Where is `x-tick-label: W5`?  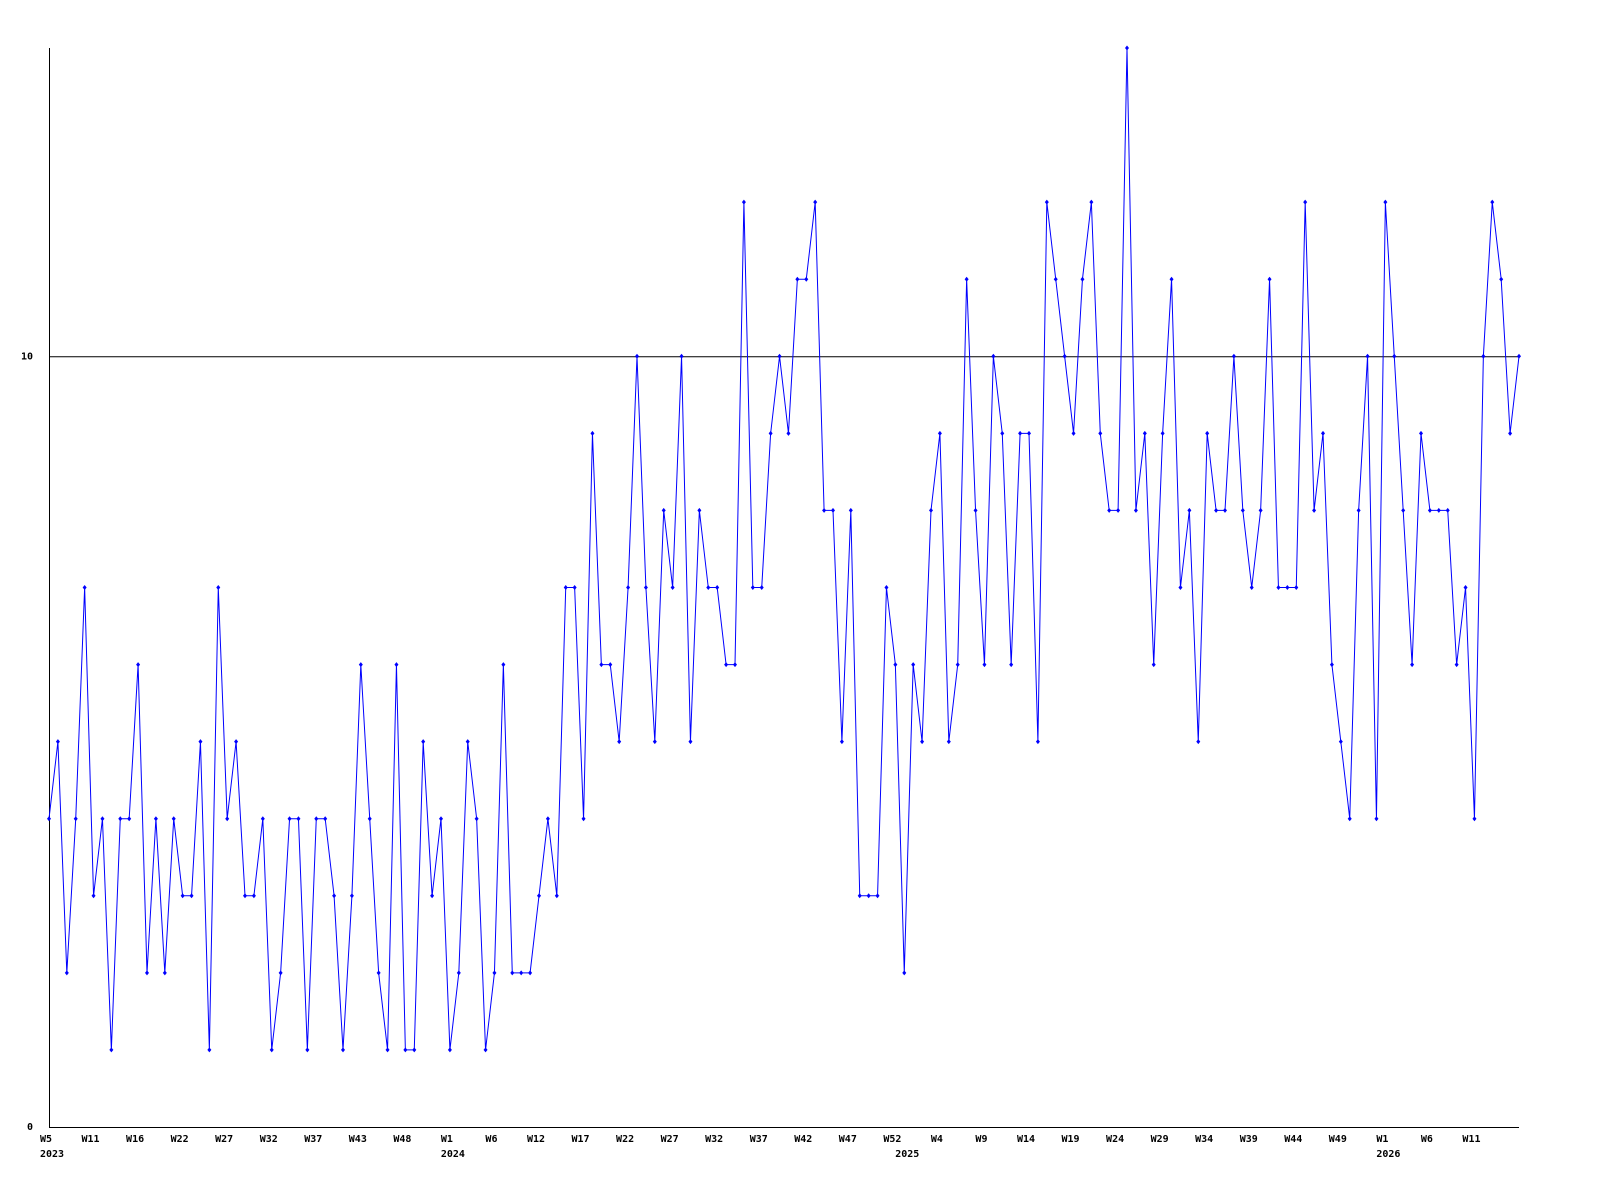
x-tick-label: W5 is located at coordinates (46, 1139).